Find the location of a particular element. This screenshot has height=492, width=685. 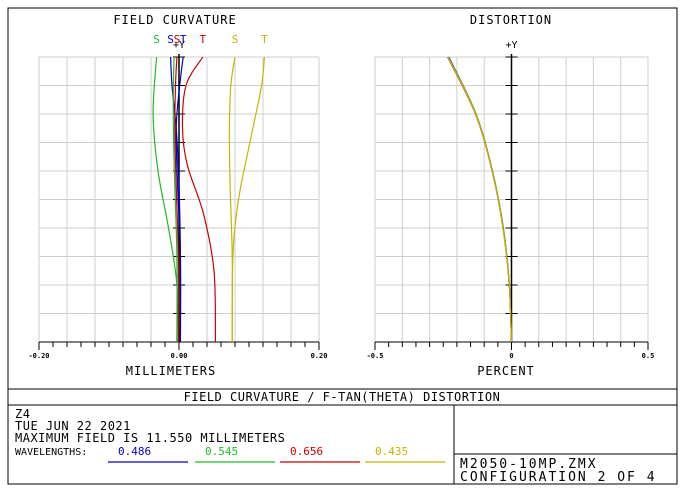

wavelength-legend: 0.486 0.545 0.656 0.435 is located at coordinates (276, 454).